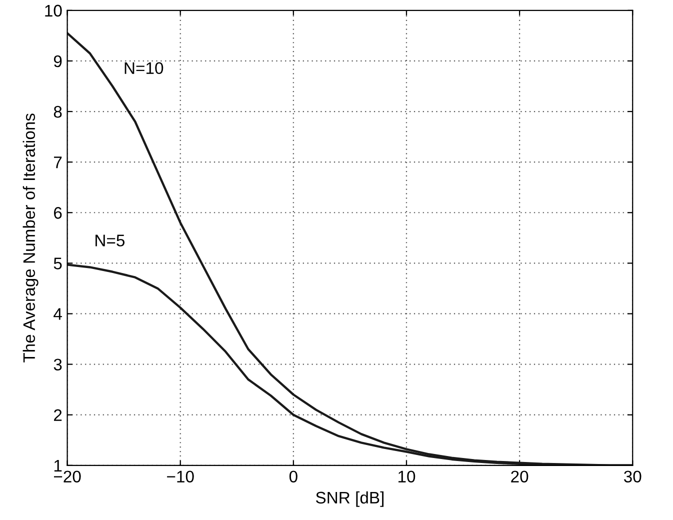 The width and height of the screenshot is (673, 520). What do you see at coordinates (110, 240) in the screenshot?
I see `series-label: N=5` at bounding box center [110, 240].